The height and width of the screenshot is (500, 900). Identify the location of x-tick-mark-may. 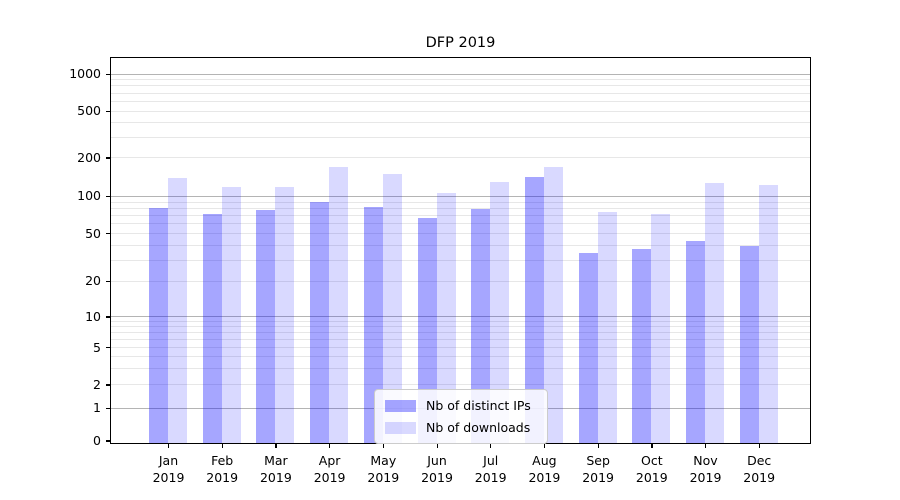
(383, 446).